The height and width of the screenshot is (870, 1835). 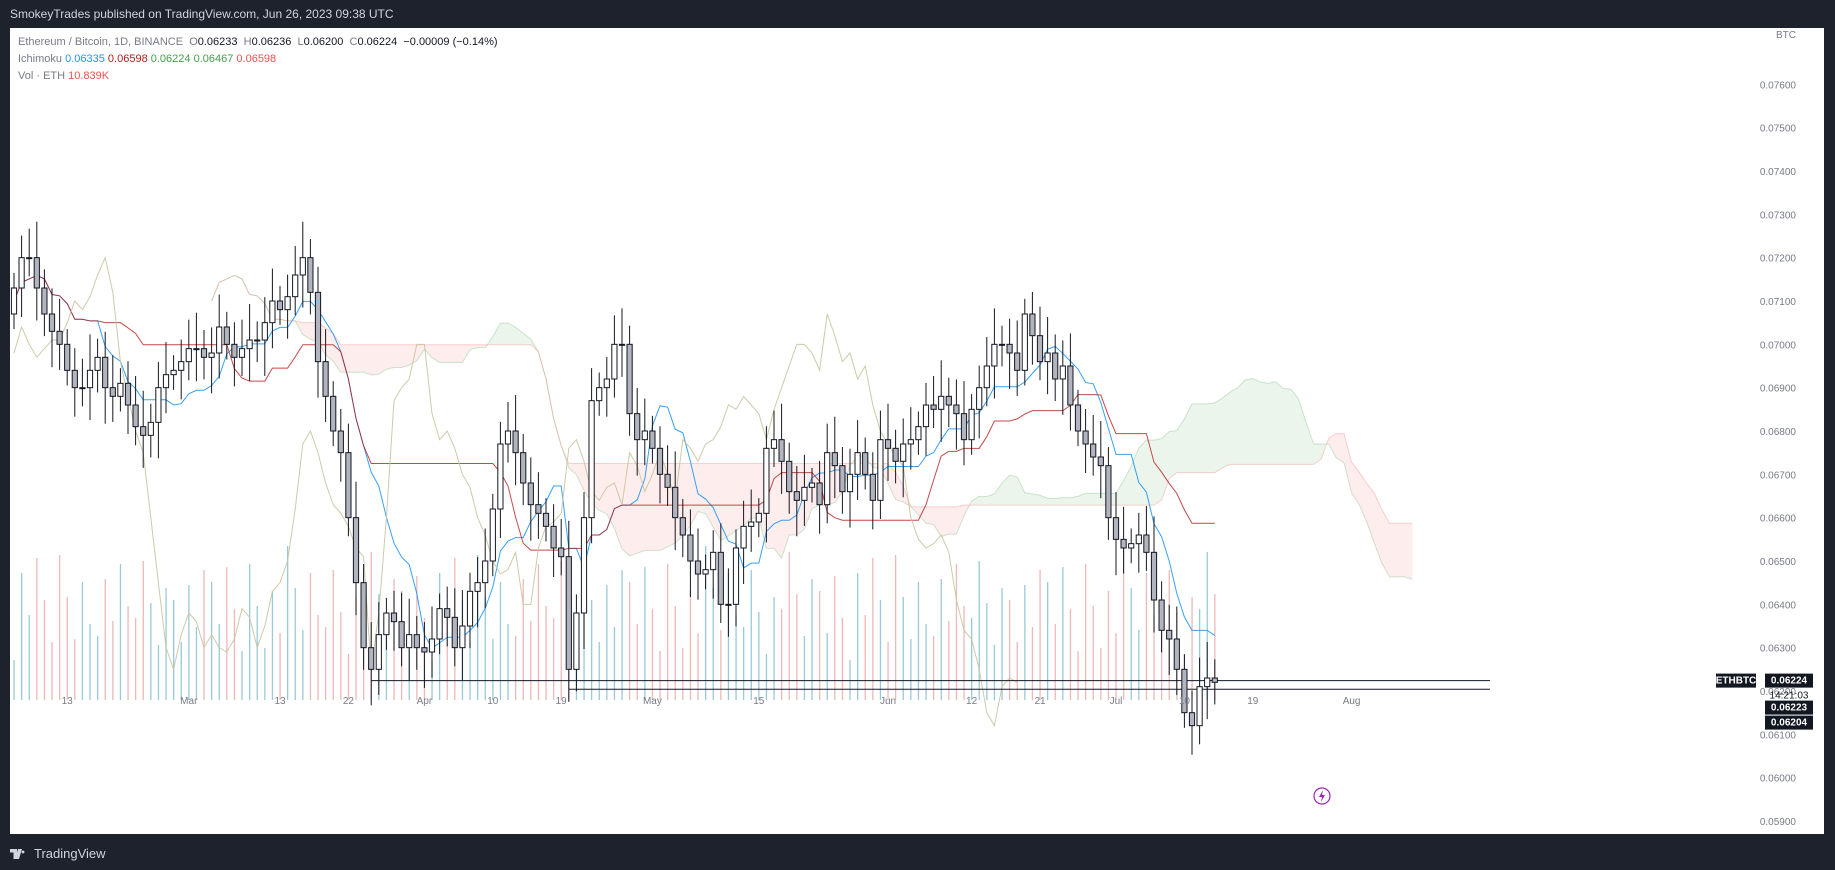 What do you see at coordinates (1322, 796) in the screenshot?
I see `lightning-icon` at bounding box center [1322, 796].